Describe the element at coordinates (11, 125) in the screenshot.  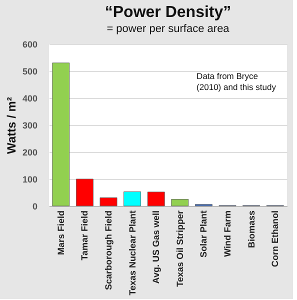
I see `y-axis-title: Watts / m²` at that location.